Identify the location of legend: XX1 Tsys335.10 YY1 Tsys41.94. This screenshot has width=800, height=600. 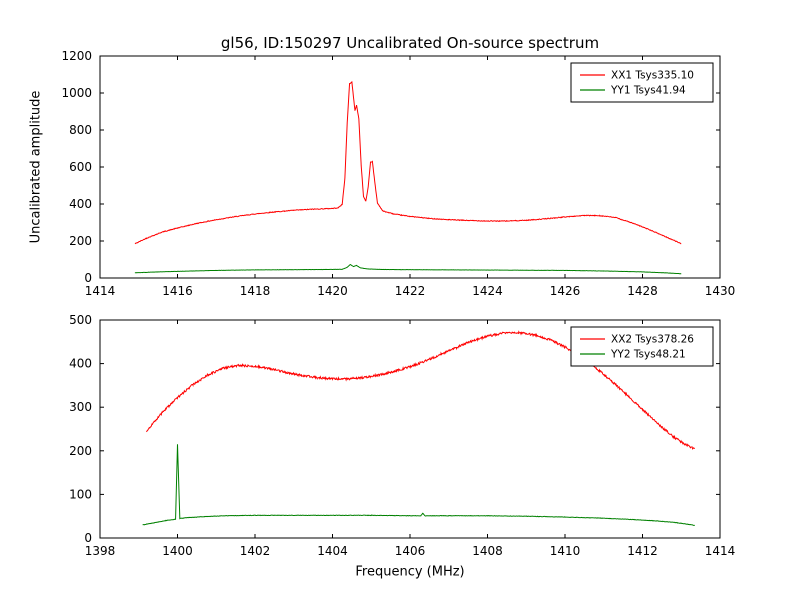
(642, 82).